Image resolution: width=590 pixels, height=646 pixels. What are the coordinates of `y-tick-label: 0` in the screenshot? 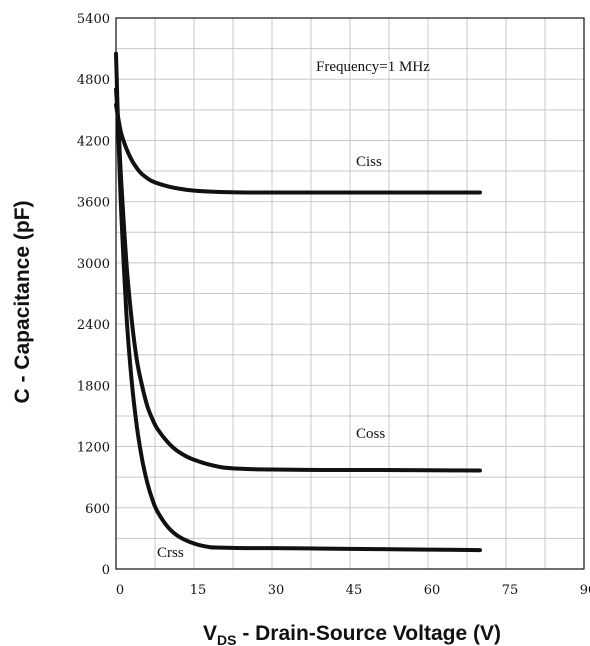 It's located at (106, 570).